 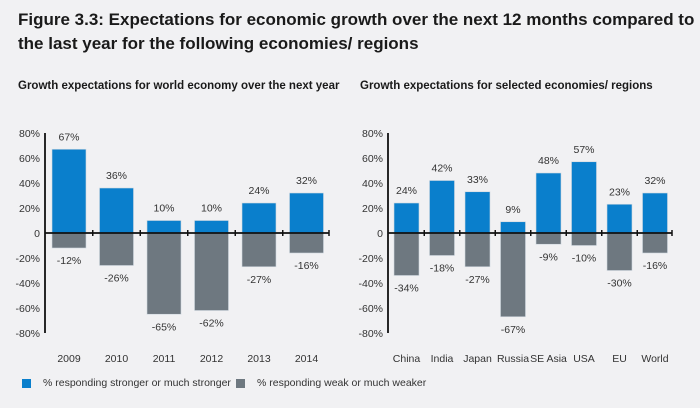 What do you see at coordinates (513, 330) in the screenshot?
I see `data-label: -67%` at bounding box center [513, 330].